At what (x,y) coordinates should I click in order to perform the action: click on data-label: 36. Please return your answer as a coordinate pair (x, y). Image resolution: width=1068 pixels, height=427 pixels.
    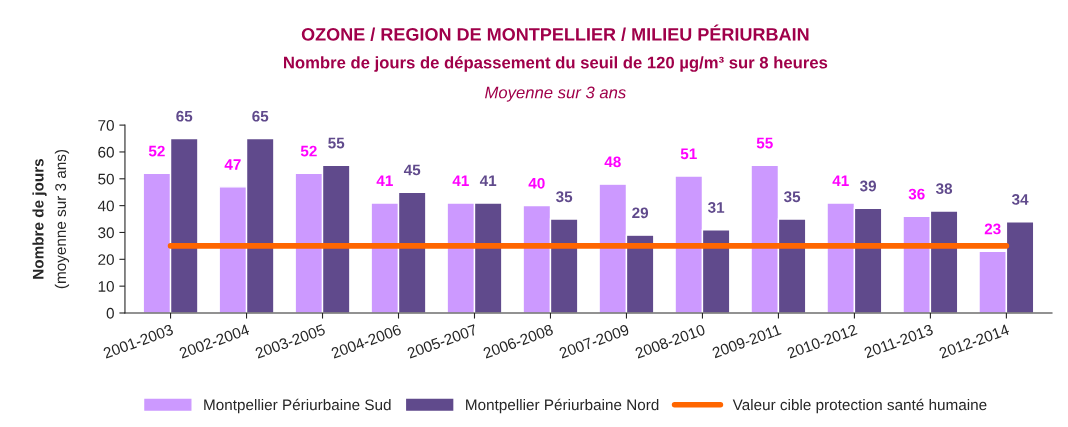
    Looking at the image, I should click on (916, 194).